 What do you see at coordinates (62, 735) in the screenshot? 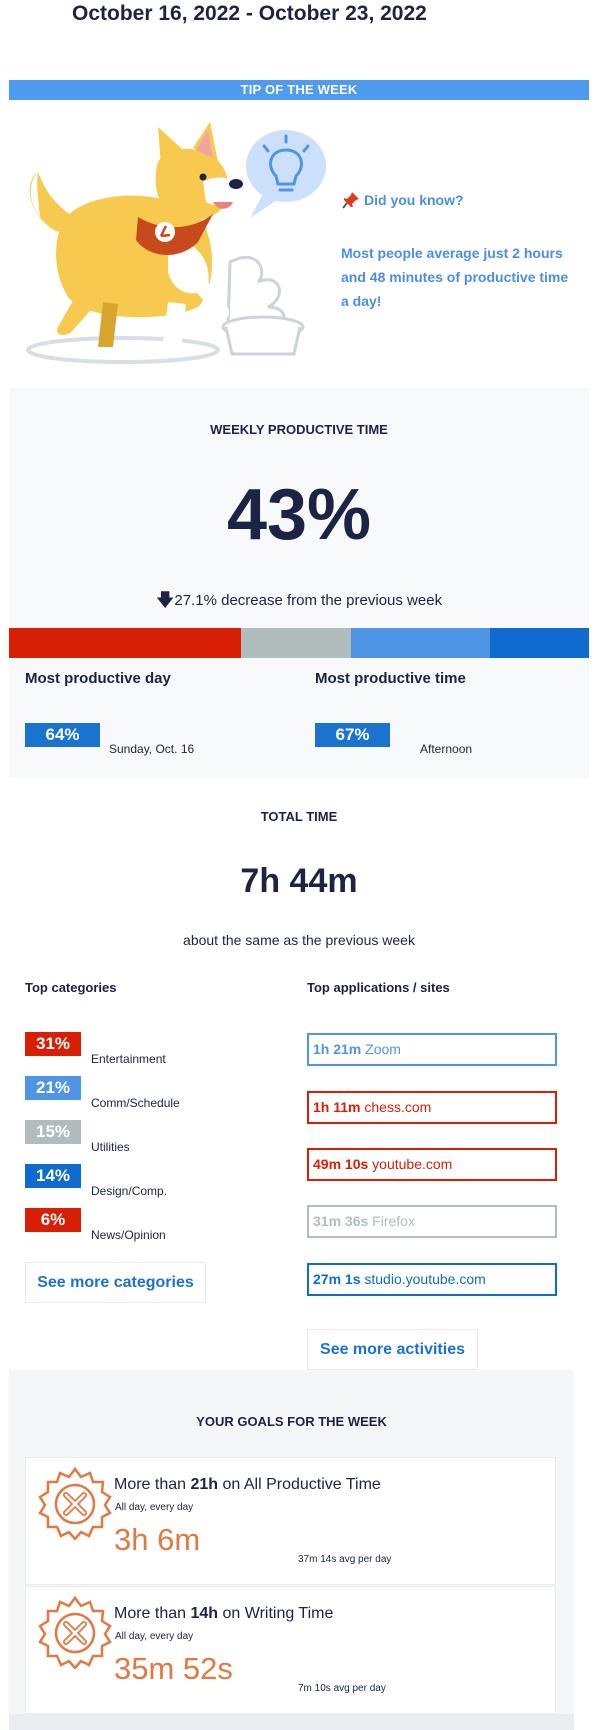
I see `most-productive-day-badge: 64%` at bounding box center [62, 735].